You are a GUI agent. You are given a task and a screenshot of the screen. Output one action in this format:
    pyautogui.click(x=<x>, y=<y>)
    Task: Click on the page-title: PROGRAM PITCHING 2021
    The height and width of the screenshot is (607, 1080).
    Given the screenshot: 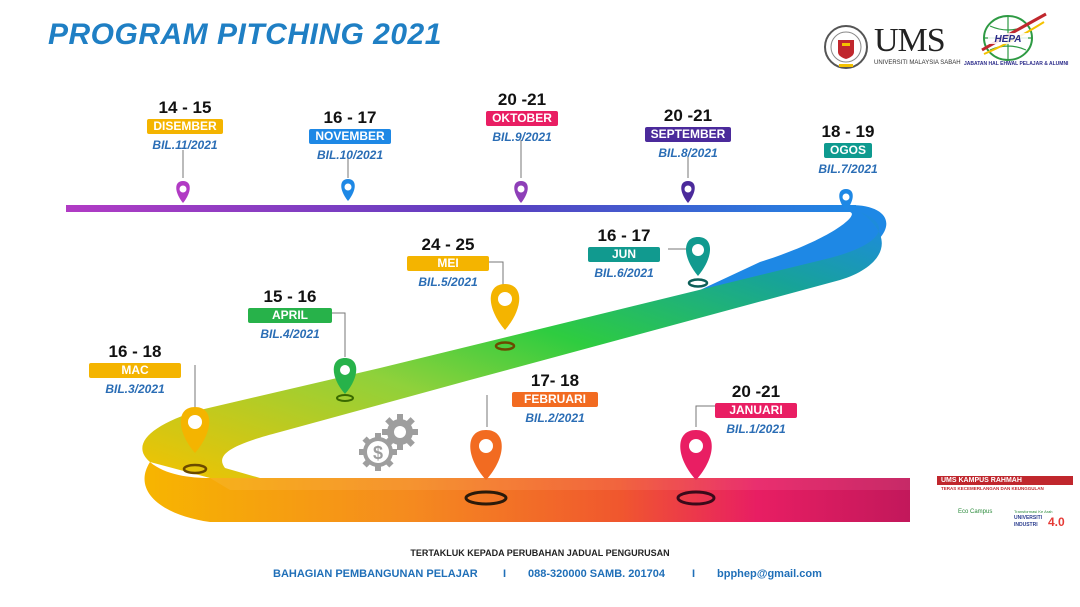 What is the action you would take?
    pyautogui.click(x=245, y=34)
    